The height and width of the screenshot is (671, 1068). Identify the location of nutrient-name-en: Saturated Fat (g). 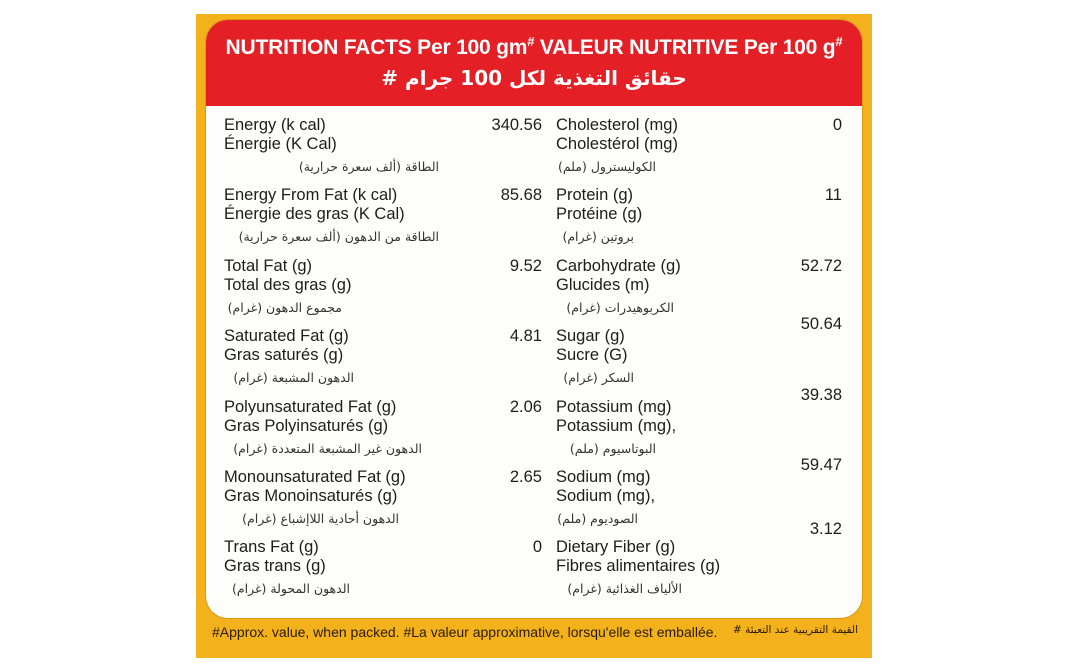
(286, 336).